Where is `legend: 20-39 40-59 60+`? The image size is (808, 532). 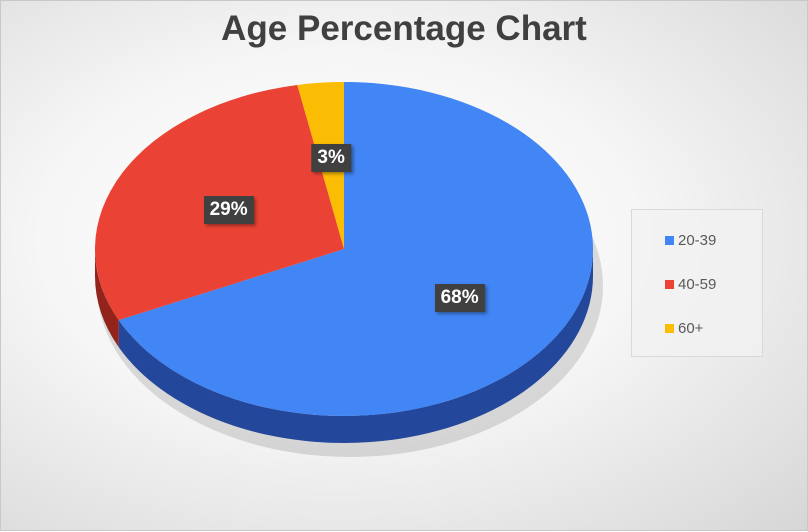 legend: 20-39 40-59 60+ is located at coordinates (697, 283).